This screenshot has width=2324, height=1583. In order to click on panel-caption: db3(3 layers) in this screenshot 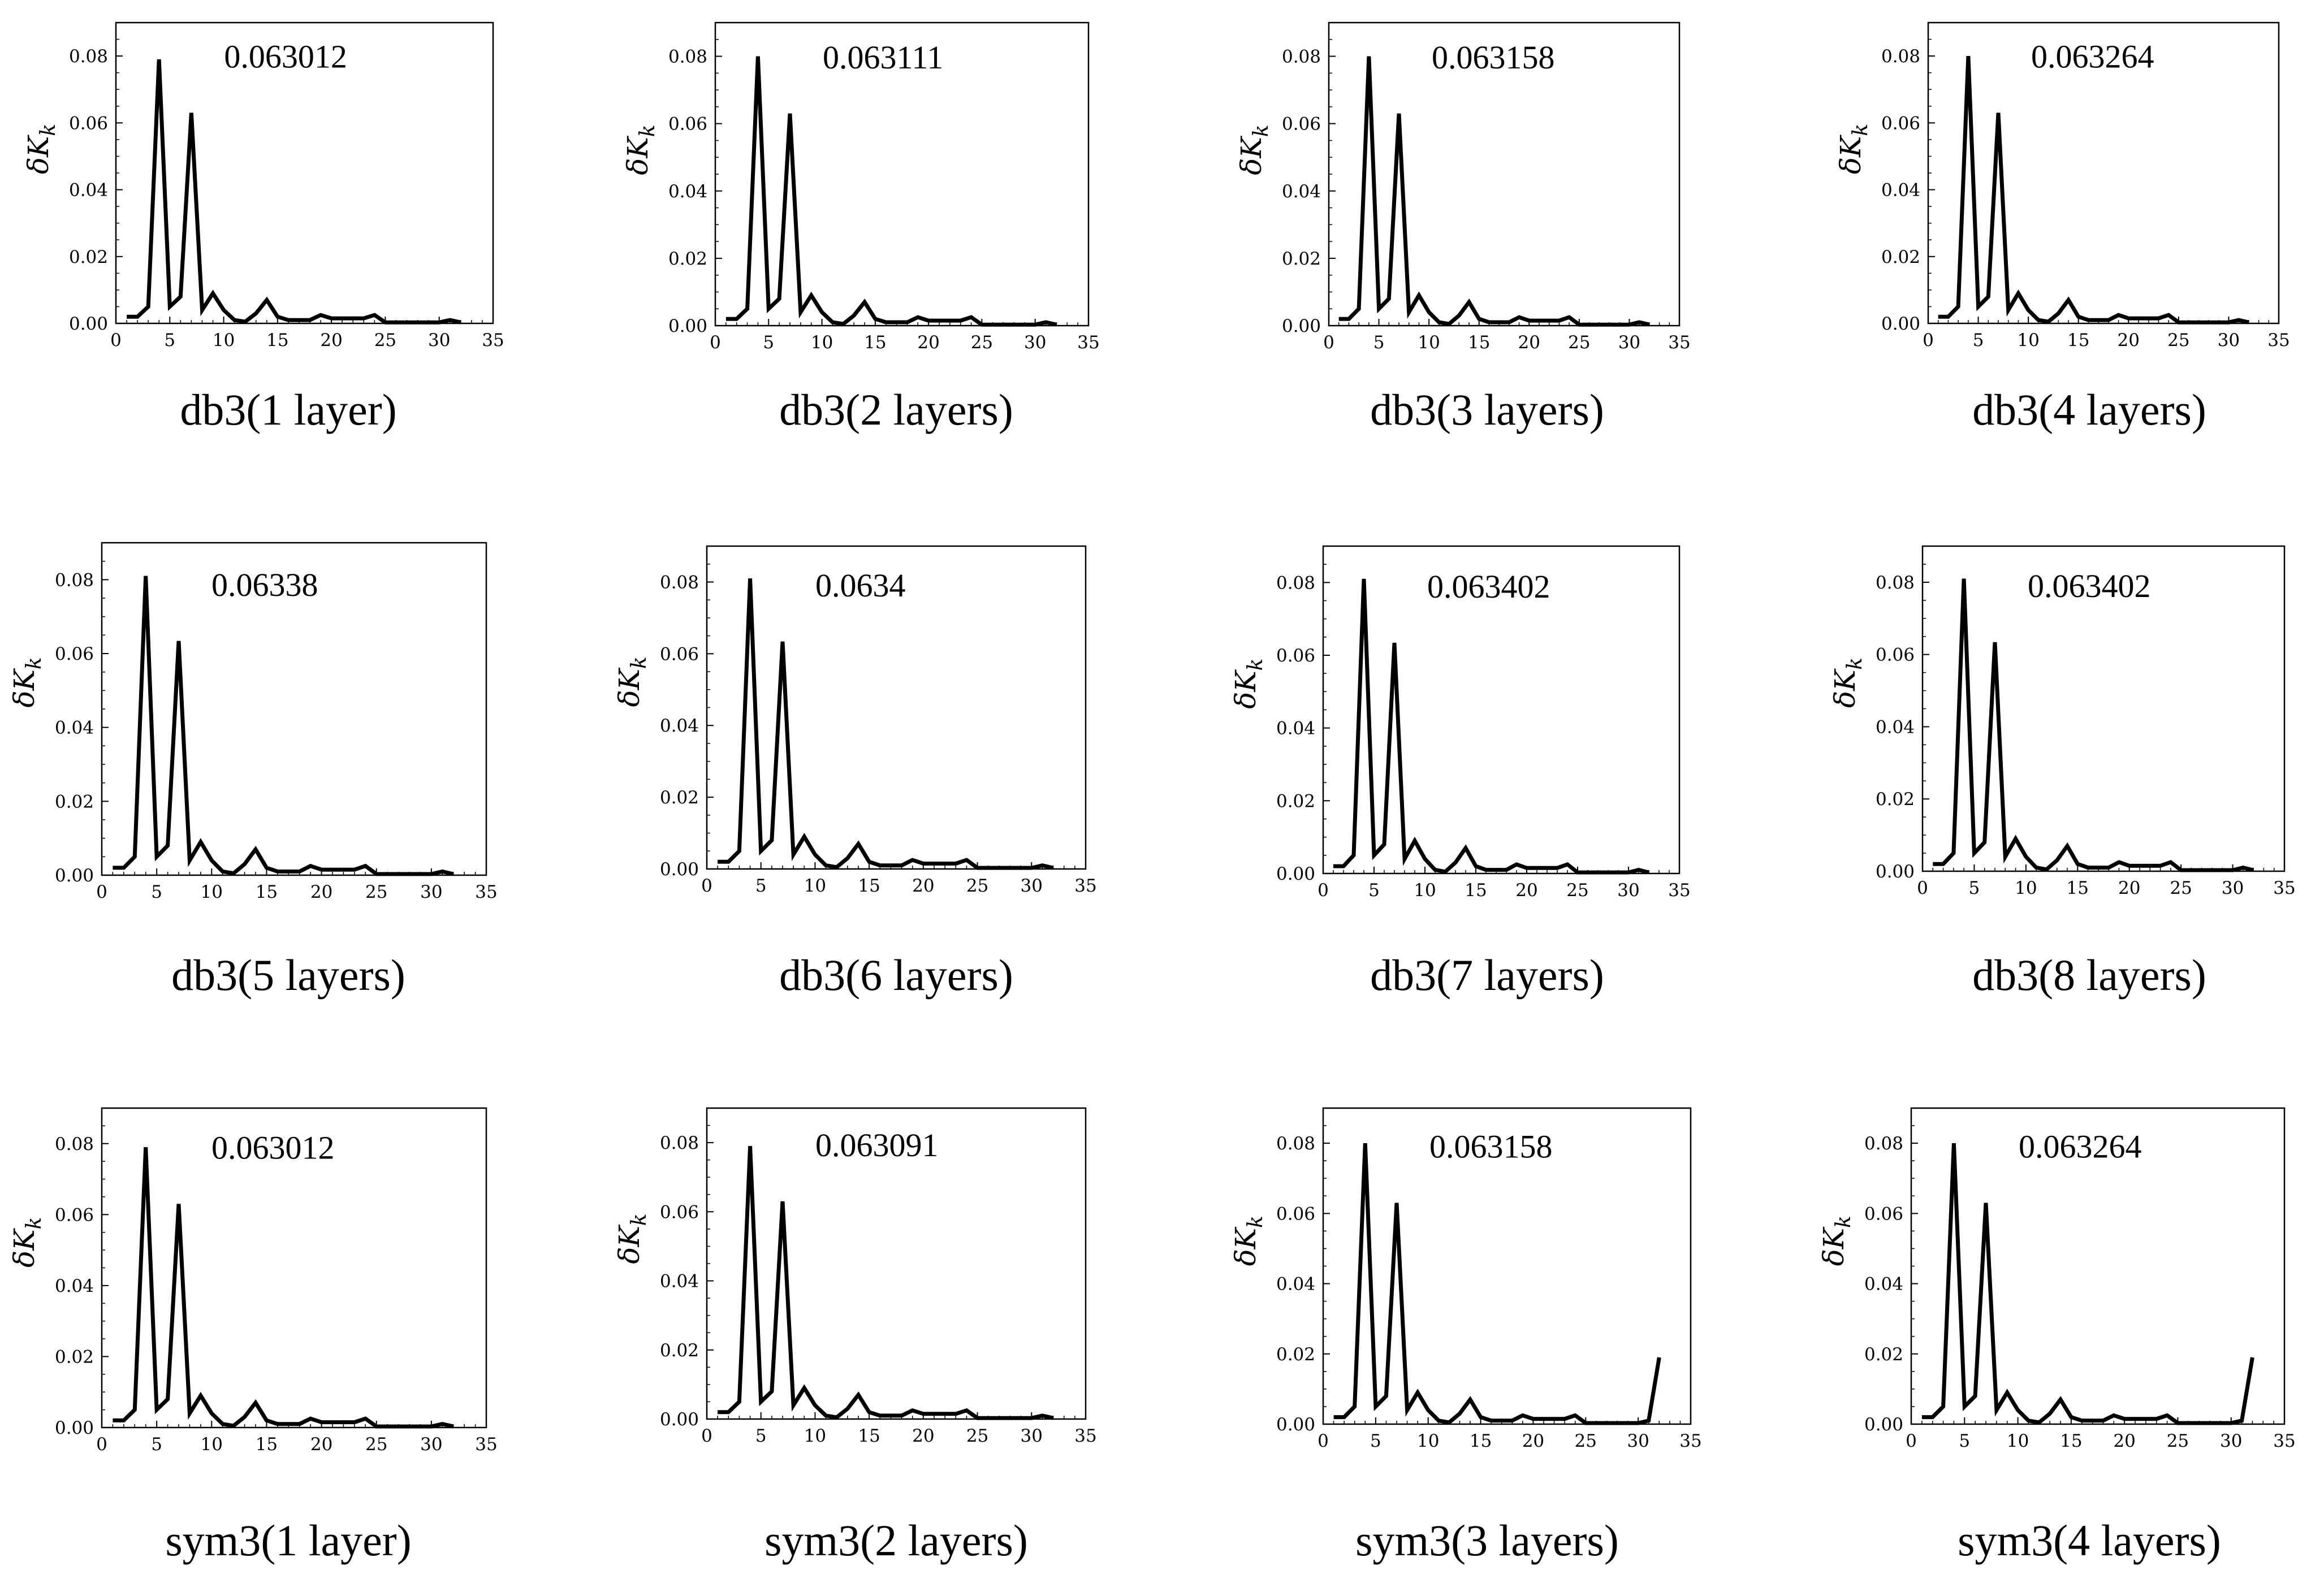, I will do `click(1487, 410)`.